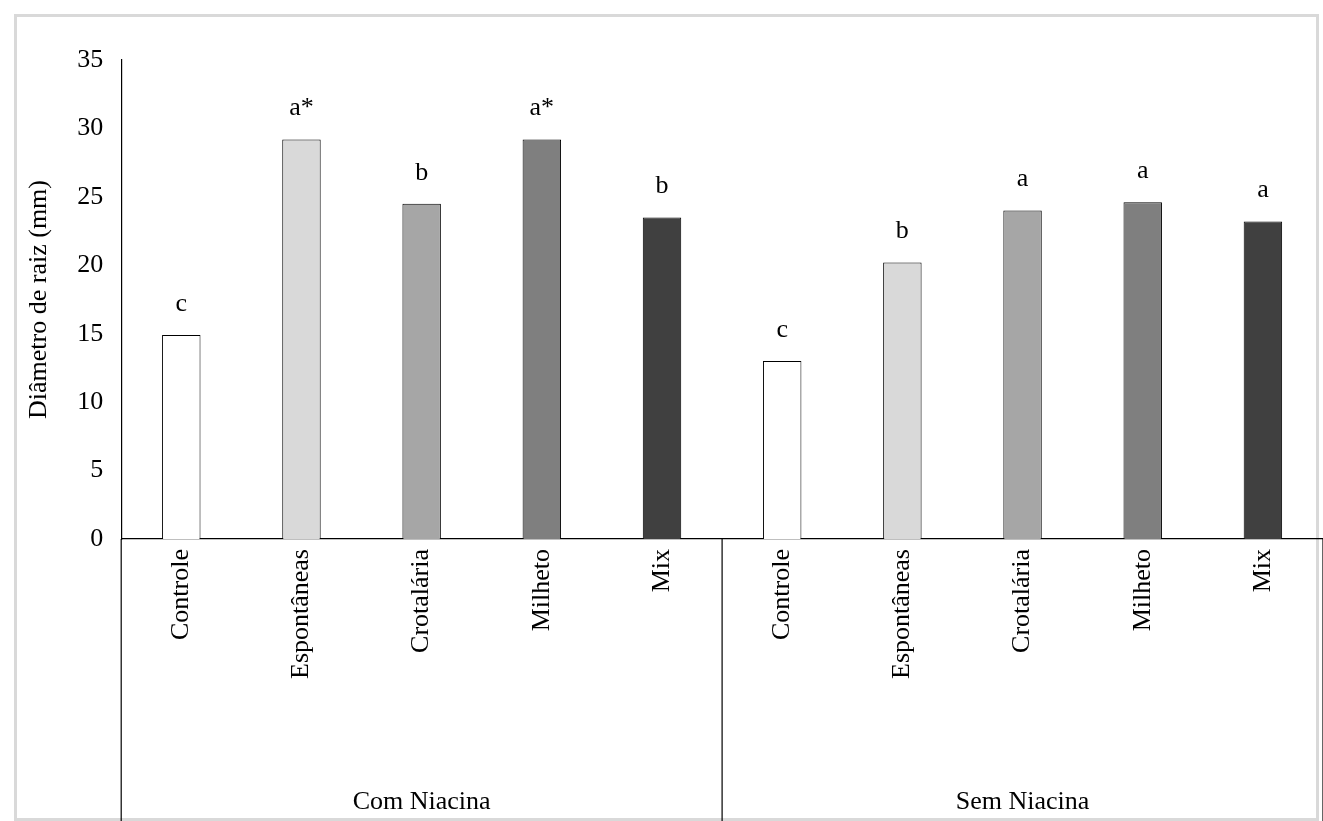 The height and width of the screenshot is (821, 1323). Describe the element at coordinates (97, 469) in the screenshot. I see `y-tick-label: 5` at that location.